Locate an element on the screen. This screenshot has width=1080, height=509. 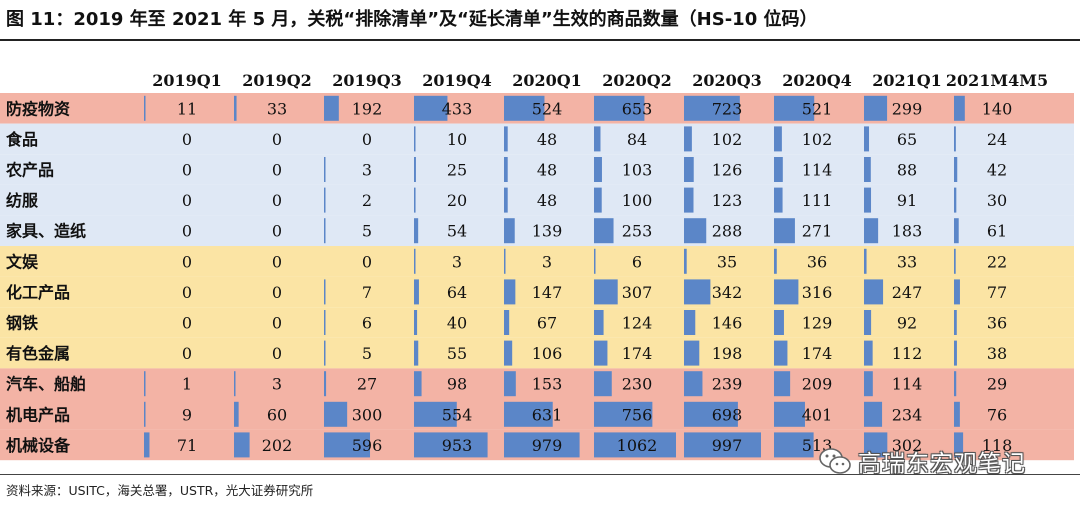
value-label: 114 is located at coordinates (907, 384).